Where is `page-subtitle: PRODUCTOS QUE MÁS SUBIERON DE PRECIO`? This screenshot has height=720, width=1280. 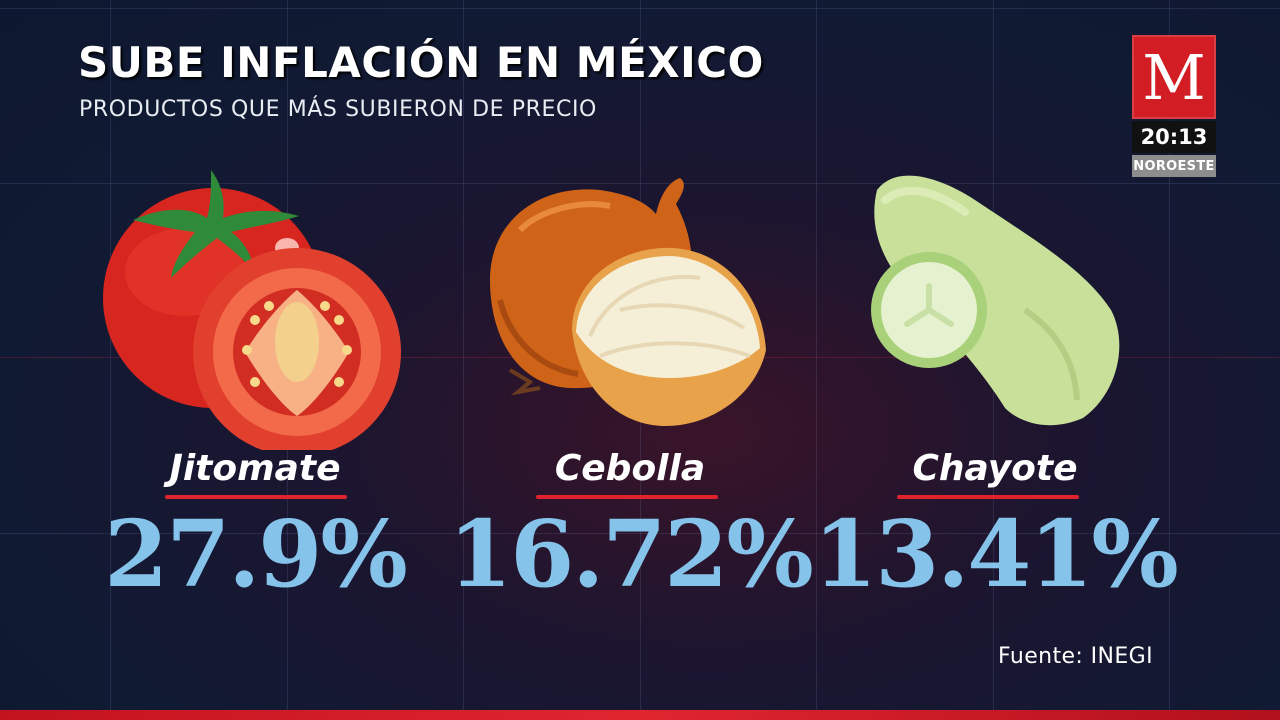
page-subtitle: PRODUCTOS QUE MÁS SUBIERON DE PRECIO is located at coordinates (338, 109).